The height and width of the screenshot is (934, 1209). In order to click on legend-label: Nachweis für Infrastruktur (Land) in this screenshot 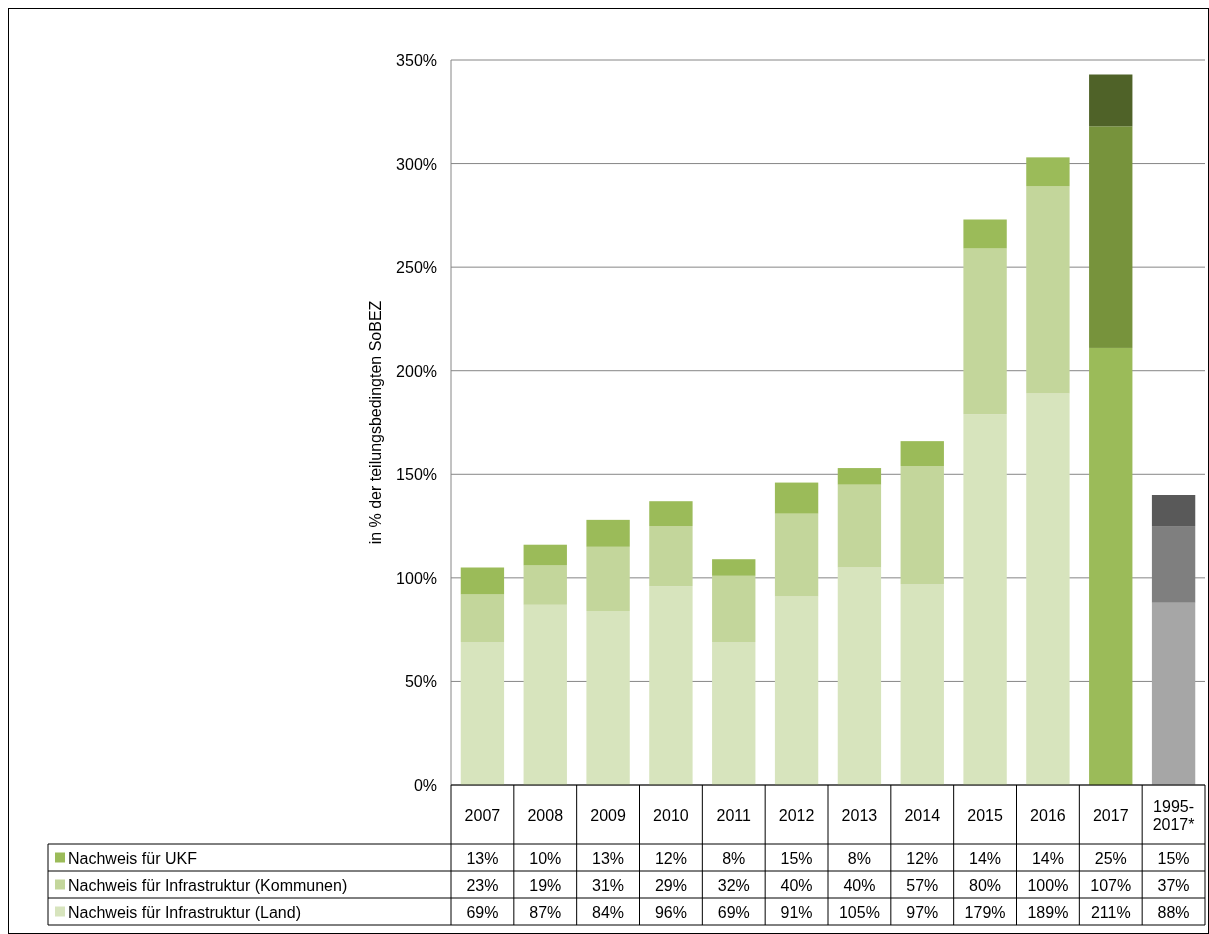, I will do `click(184, 912)`.